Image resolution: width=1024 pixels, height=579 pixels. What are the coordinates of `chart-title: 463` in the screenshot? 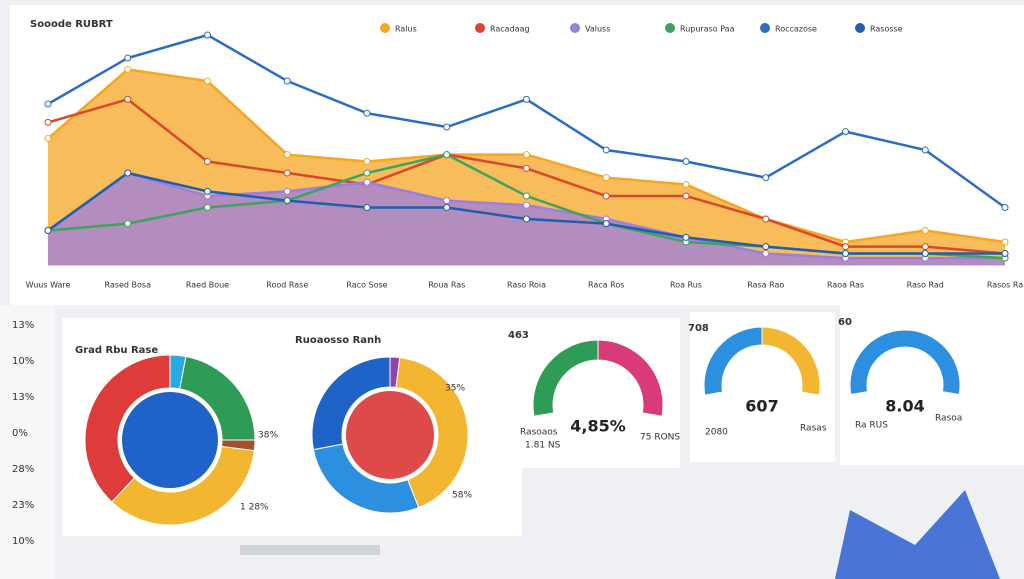 It's located at (518, 335).